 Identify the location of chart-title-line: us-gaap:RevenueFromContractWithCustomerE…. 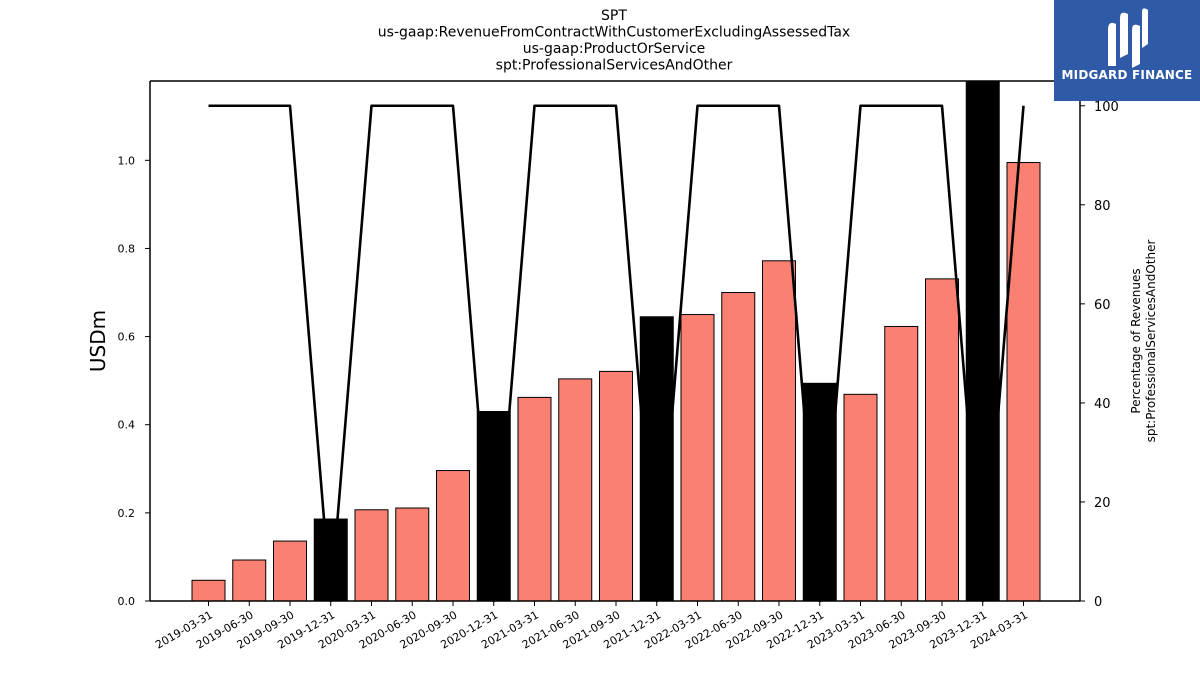
(614, 33).